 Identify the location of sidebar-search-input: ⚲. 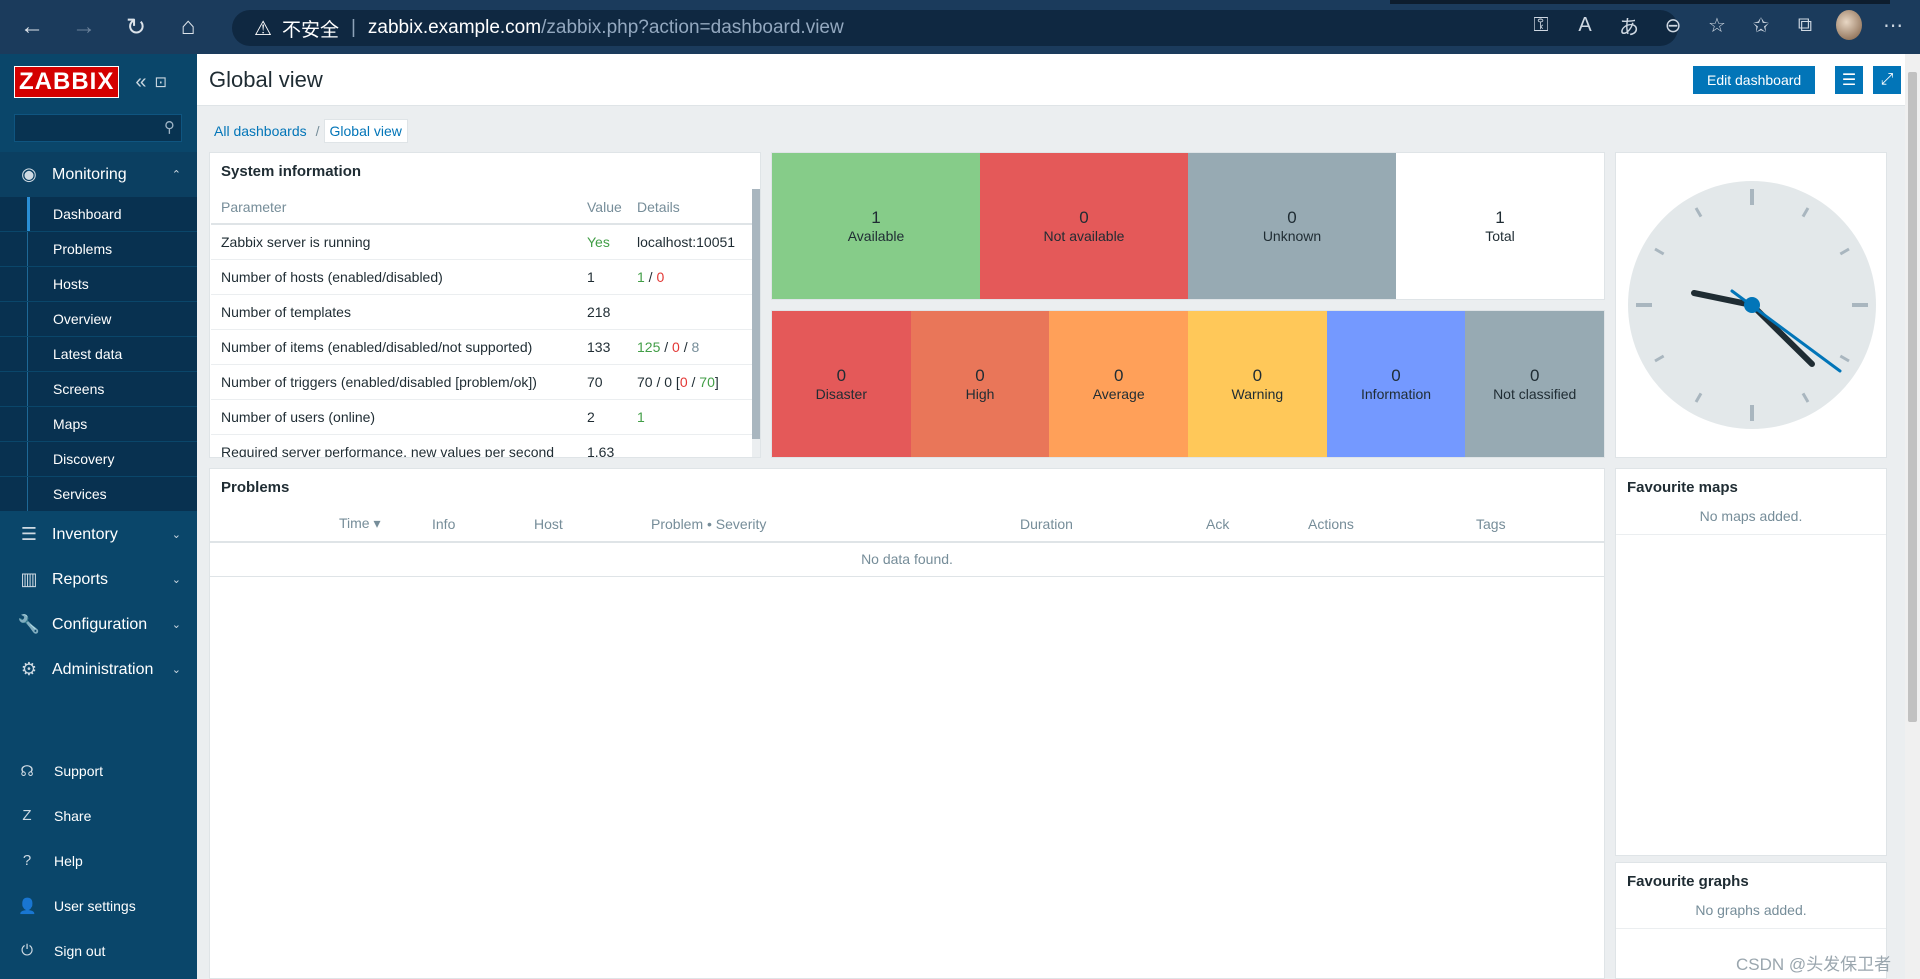
(98, 128).